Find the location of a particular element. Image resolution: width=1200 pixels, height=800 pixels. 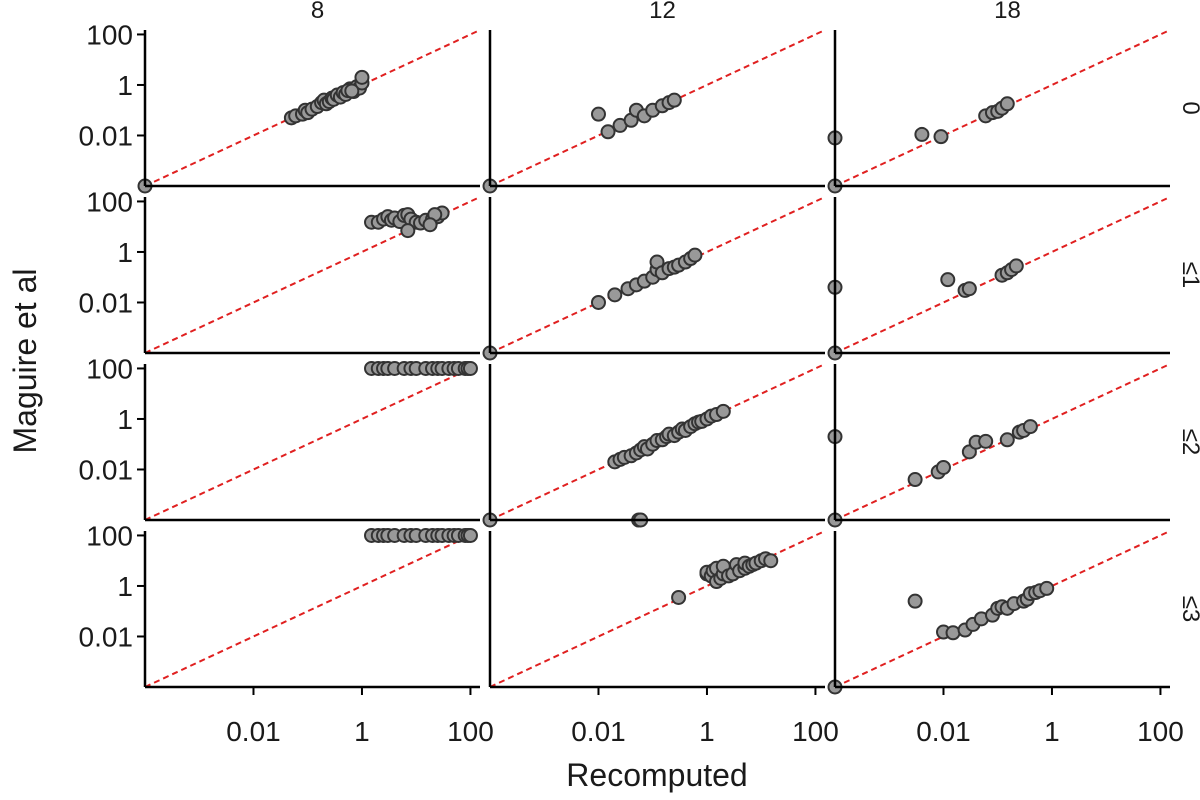

column-facet-label: 18 is located at coordinates (1007, 12).